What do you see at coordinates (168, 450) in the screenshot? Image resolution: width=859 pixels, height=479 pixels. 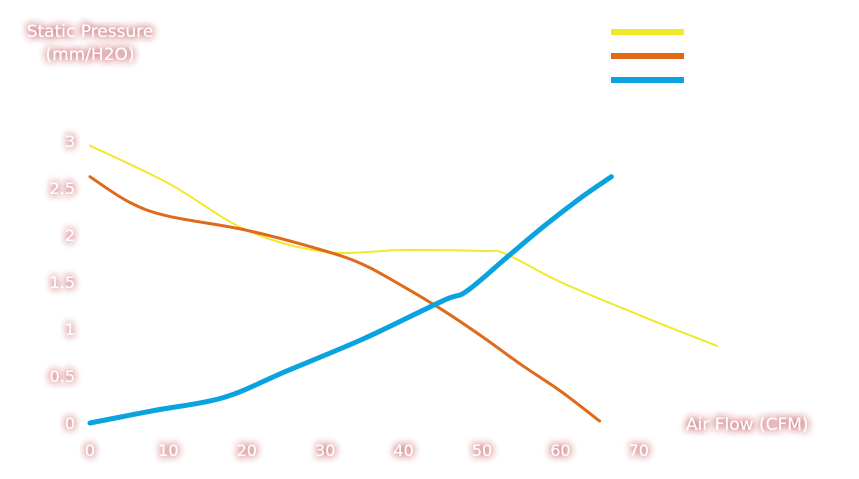 I see `x-tick-label: 10` at bounding box center [168, 450].